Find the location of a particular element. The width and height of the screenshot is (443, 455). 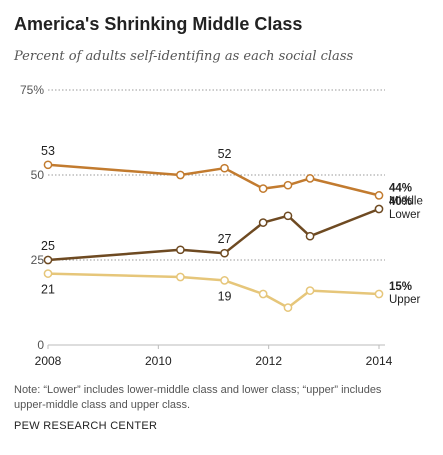

end-label-value-upper: 15% is located at coordinates (400, 287).